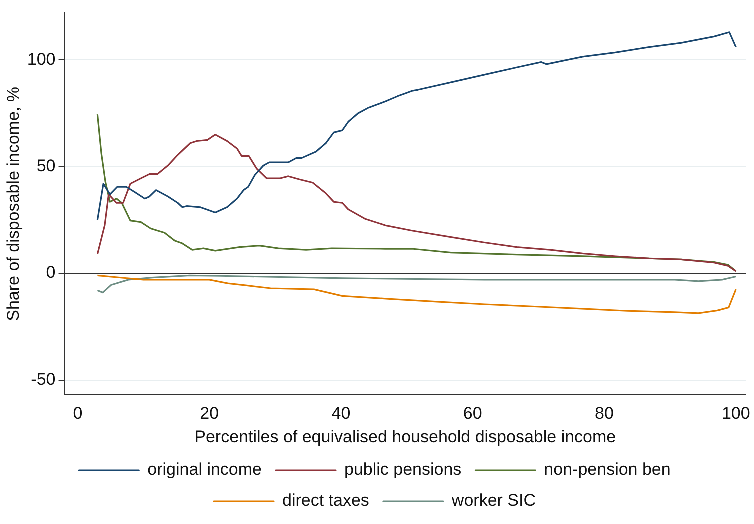 The height and width of the screenshot is (524, 754). Describe the element at coordinates (607, 470) in the screenshot. I see `legend-label: non-pension ben` at that location.